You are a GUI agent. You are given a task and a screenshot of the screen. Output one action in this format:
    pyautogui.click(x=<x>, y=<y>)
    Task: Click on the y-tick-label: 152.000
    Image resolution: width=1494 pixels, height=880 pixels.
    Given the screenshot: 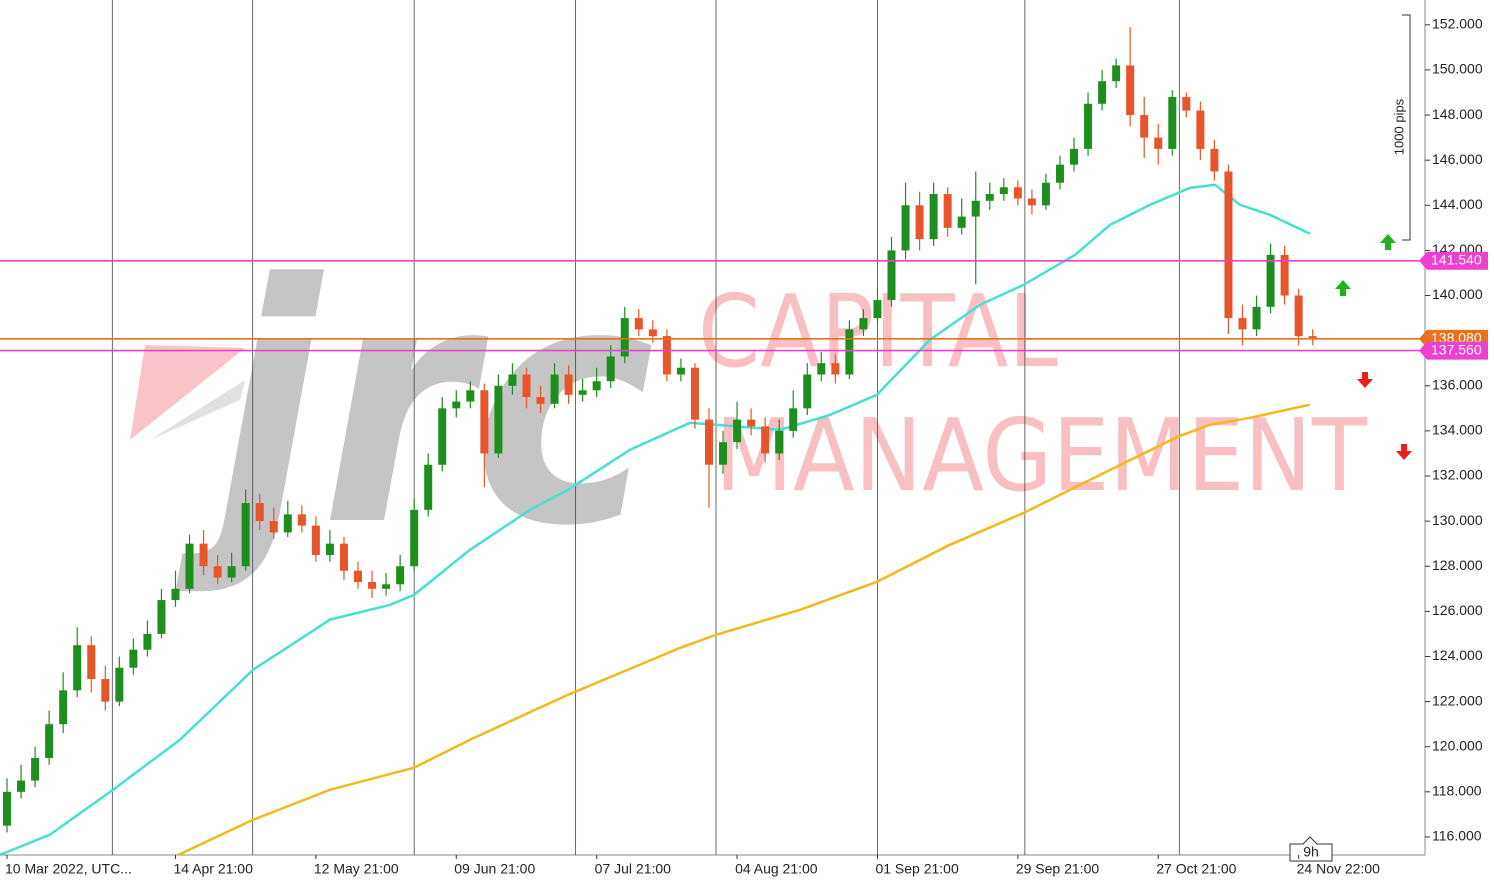 What is the action you would take?
    pyautogui.click(x=1457, y=24)
    